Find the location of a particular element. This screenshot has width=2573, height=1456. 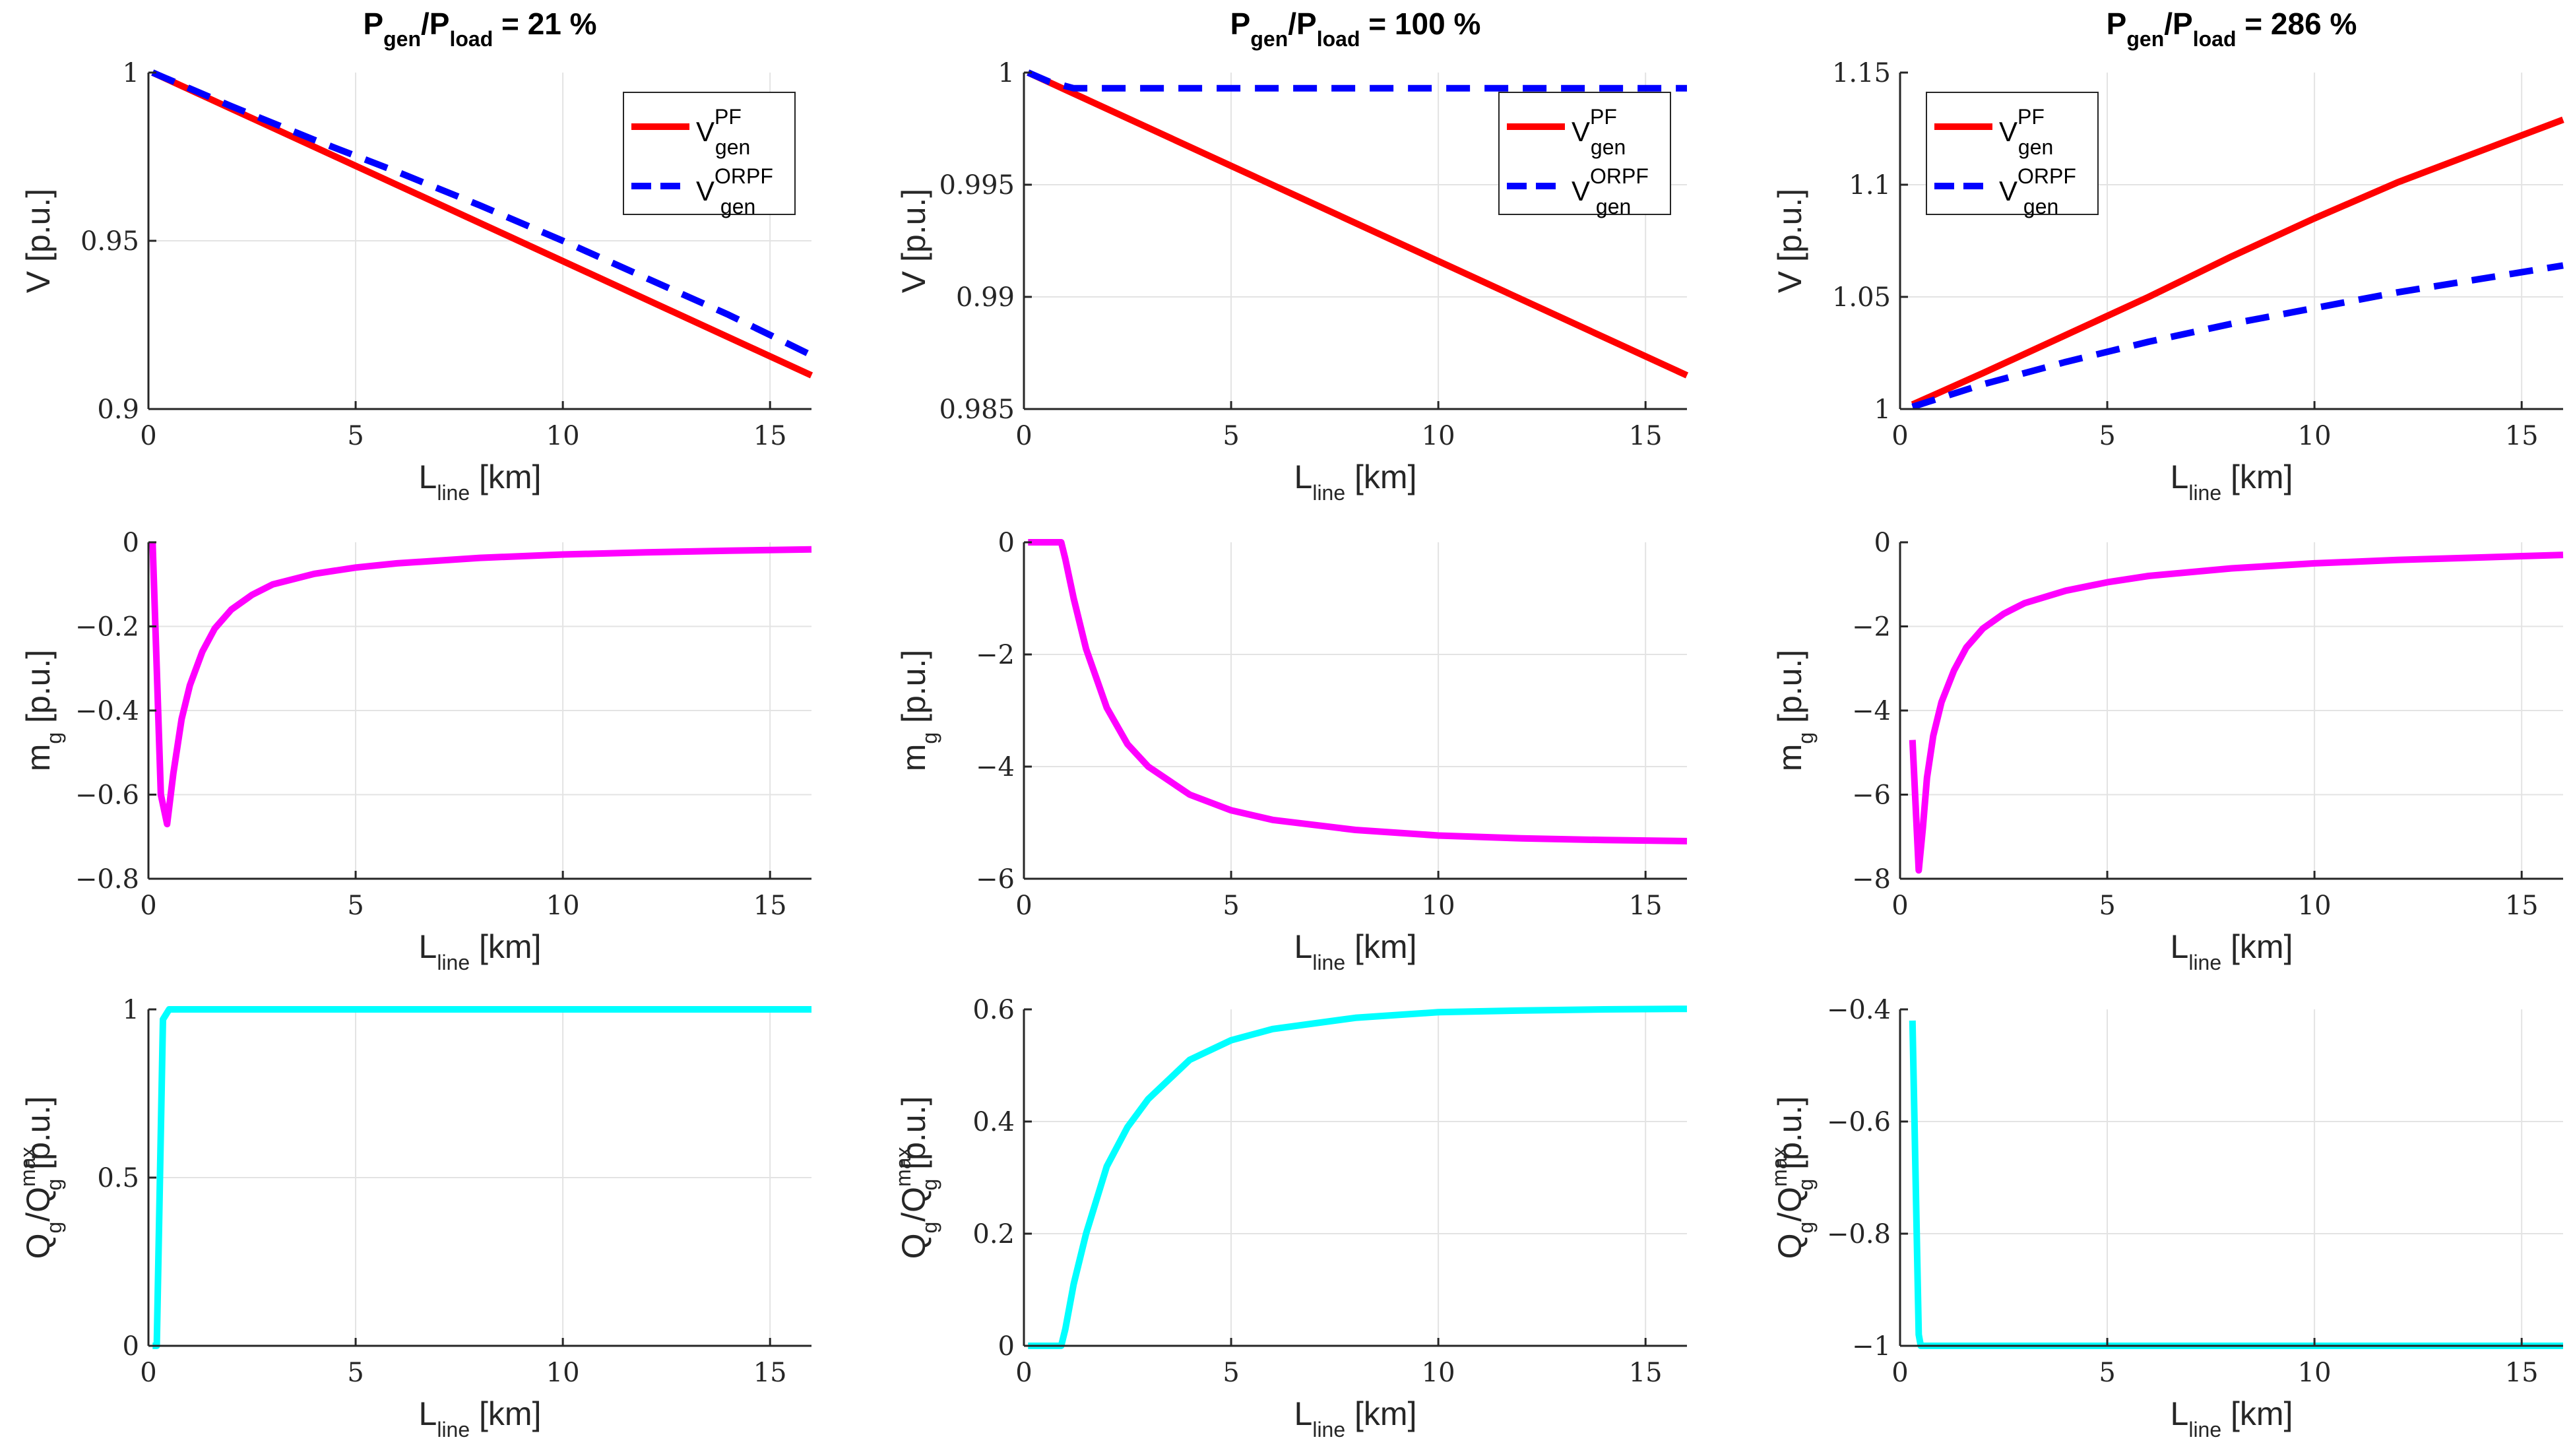

chart-title: Pgen/Pload = 21 % is located at coordinates (479, 29).